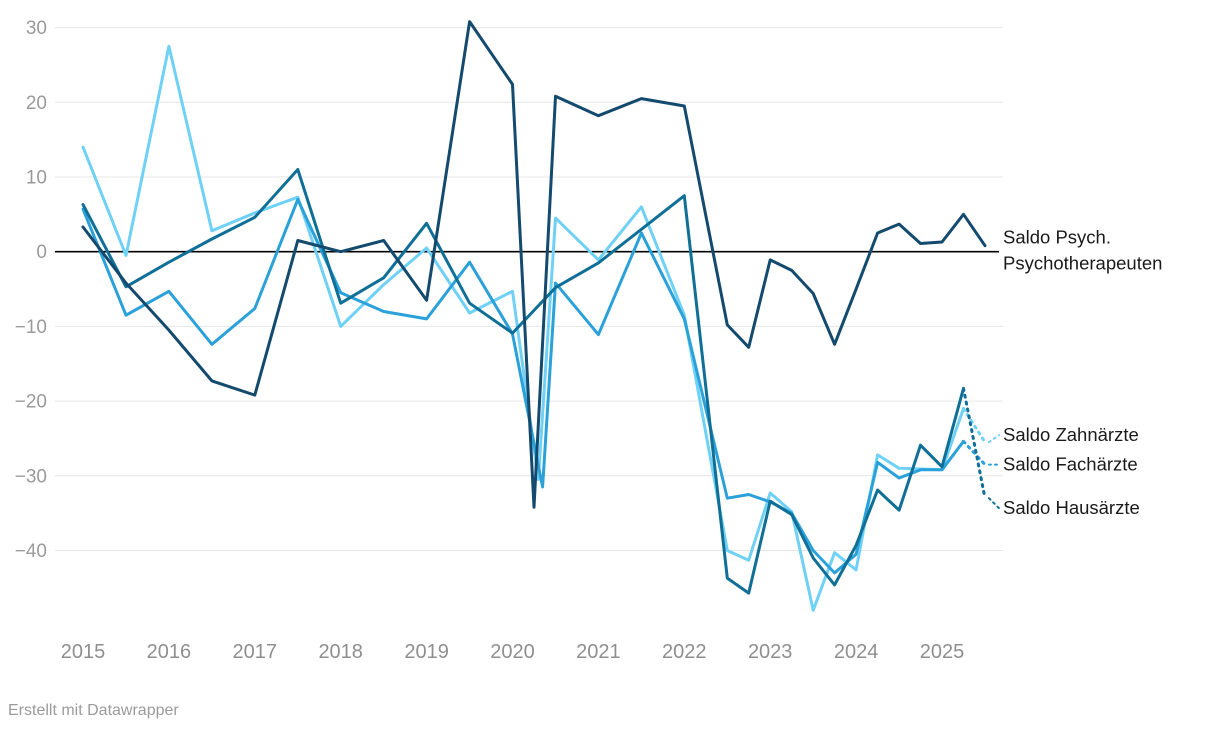 The width and height of the screenshot is (1220, 738). Describe the element at coordinates (36, 178) in the screenshot. I see `y-tick-label: 10` at that location.